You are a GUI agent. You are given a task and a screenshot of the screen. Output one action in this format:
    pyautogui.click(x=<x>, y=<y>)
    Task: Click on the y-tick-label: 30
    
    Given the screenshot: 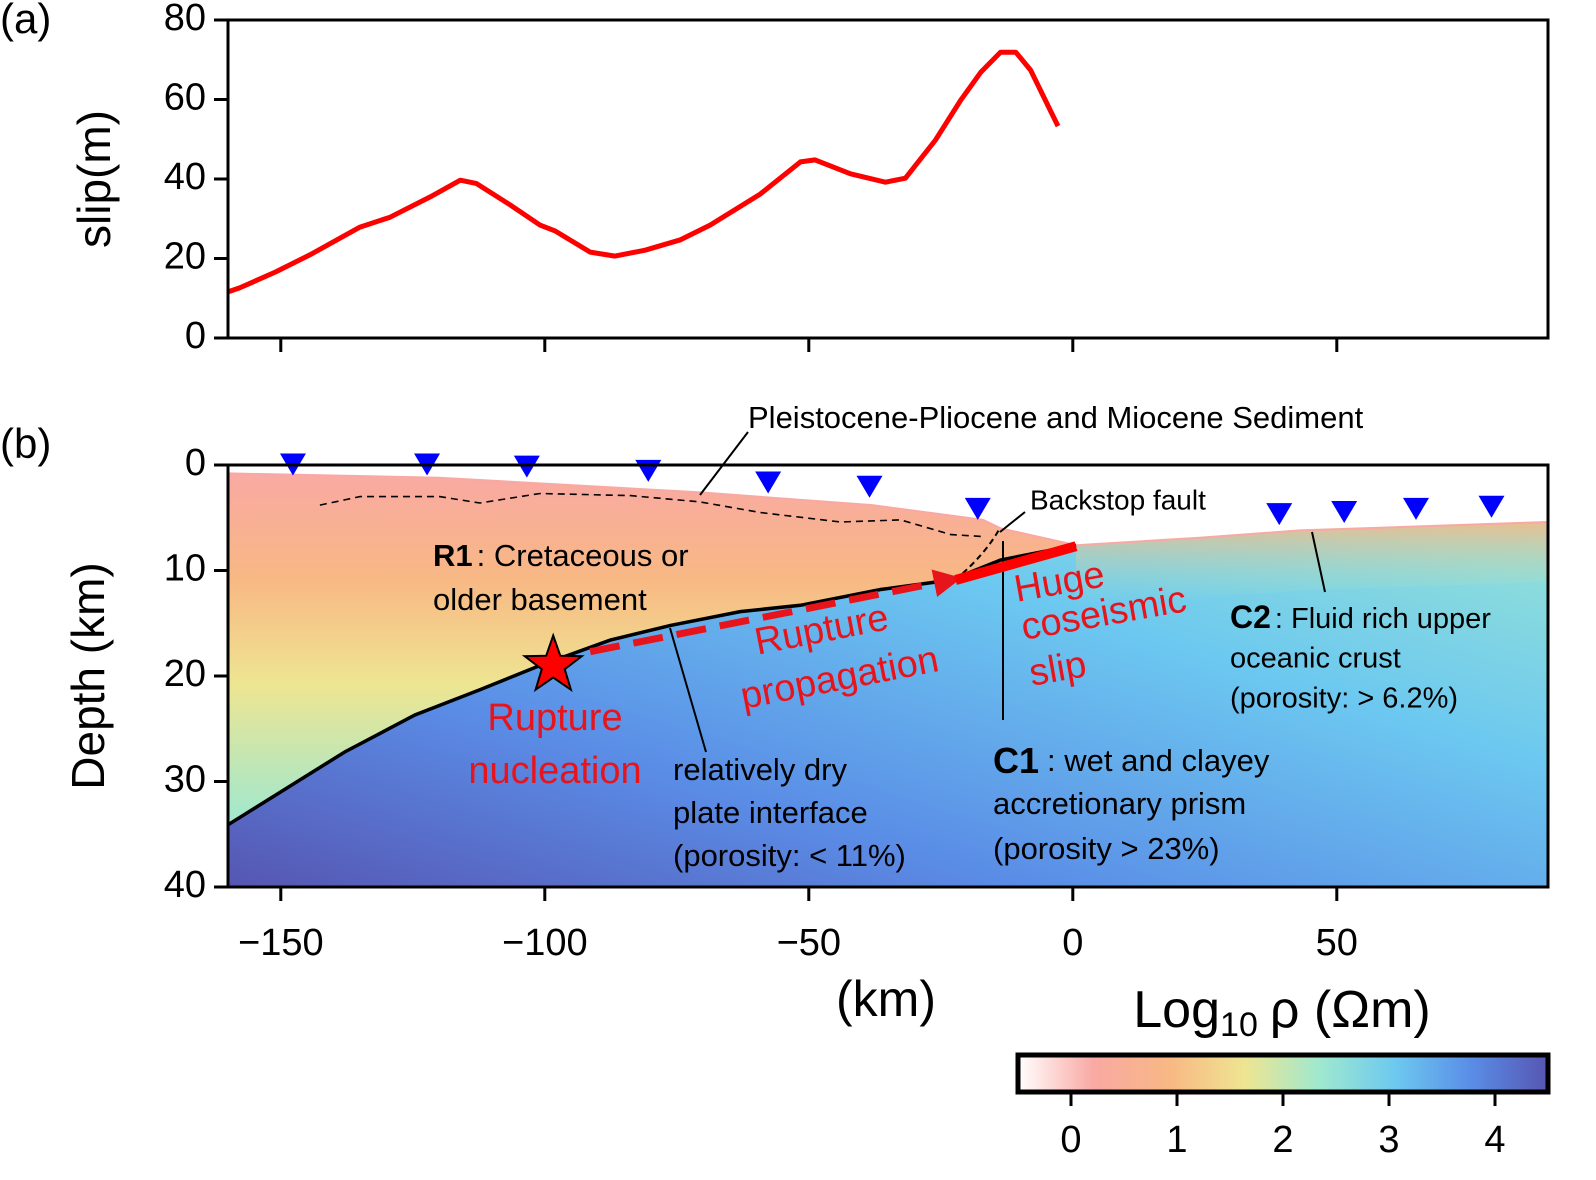 What is the action you would take?
    pyautogui.click(x=185, y=780)
    